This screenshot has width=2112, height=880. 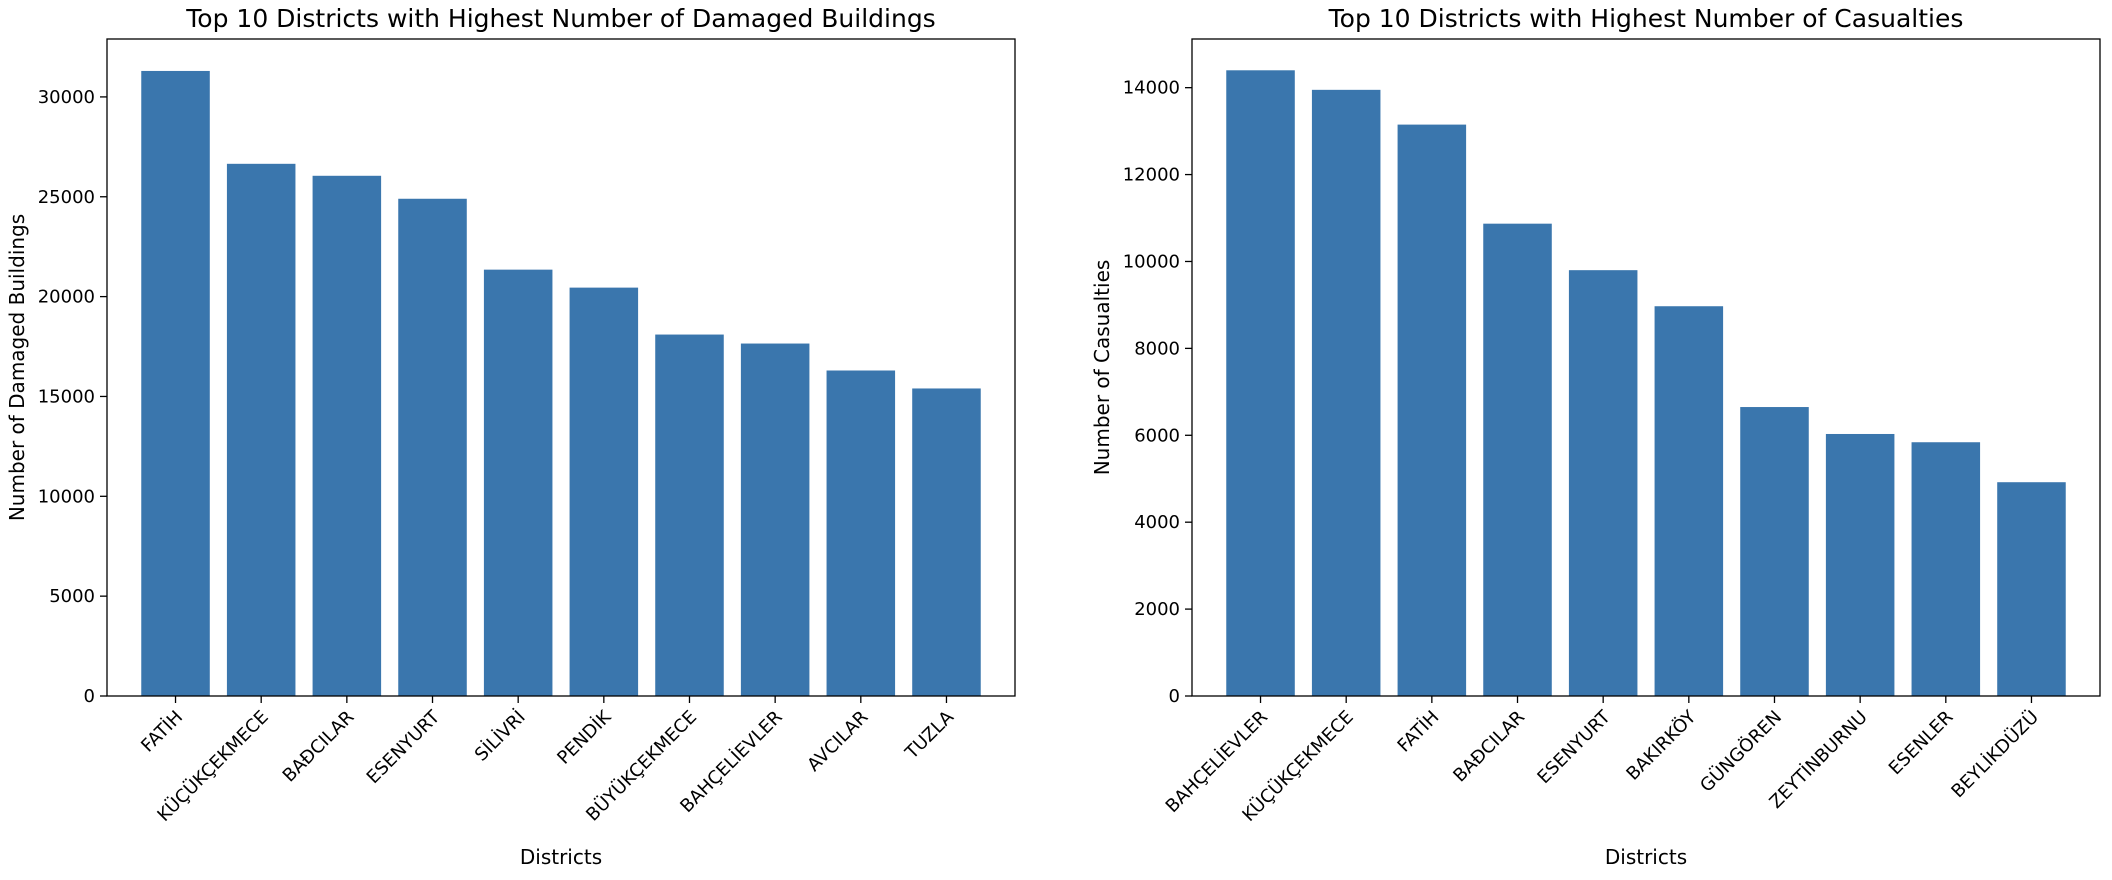 I want to click on x-tick-label-7: GÜNGÖREN, so click(x=1740, y=751).